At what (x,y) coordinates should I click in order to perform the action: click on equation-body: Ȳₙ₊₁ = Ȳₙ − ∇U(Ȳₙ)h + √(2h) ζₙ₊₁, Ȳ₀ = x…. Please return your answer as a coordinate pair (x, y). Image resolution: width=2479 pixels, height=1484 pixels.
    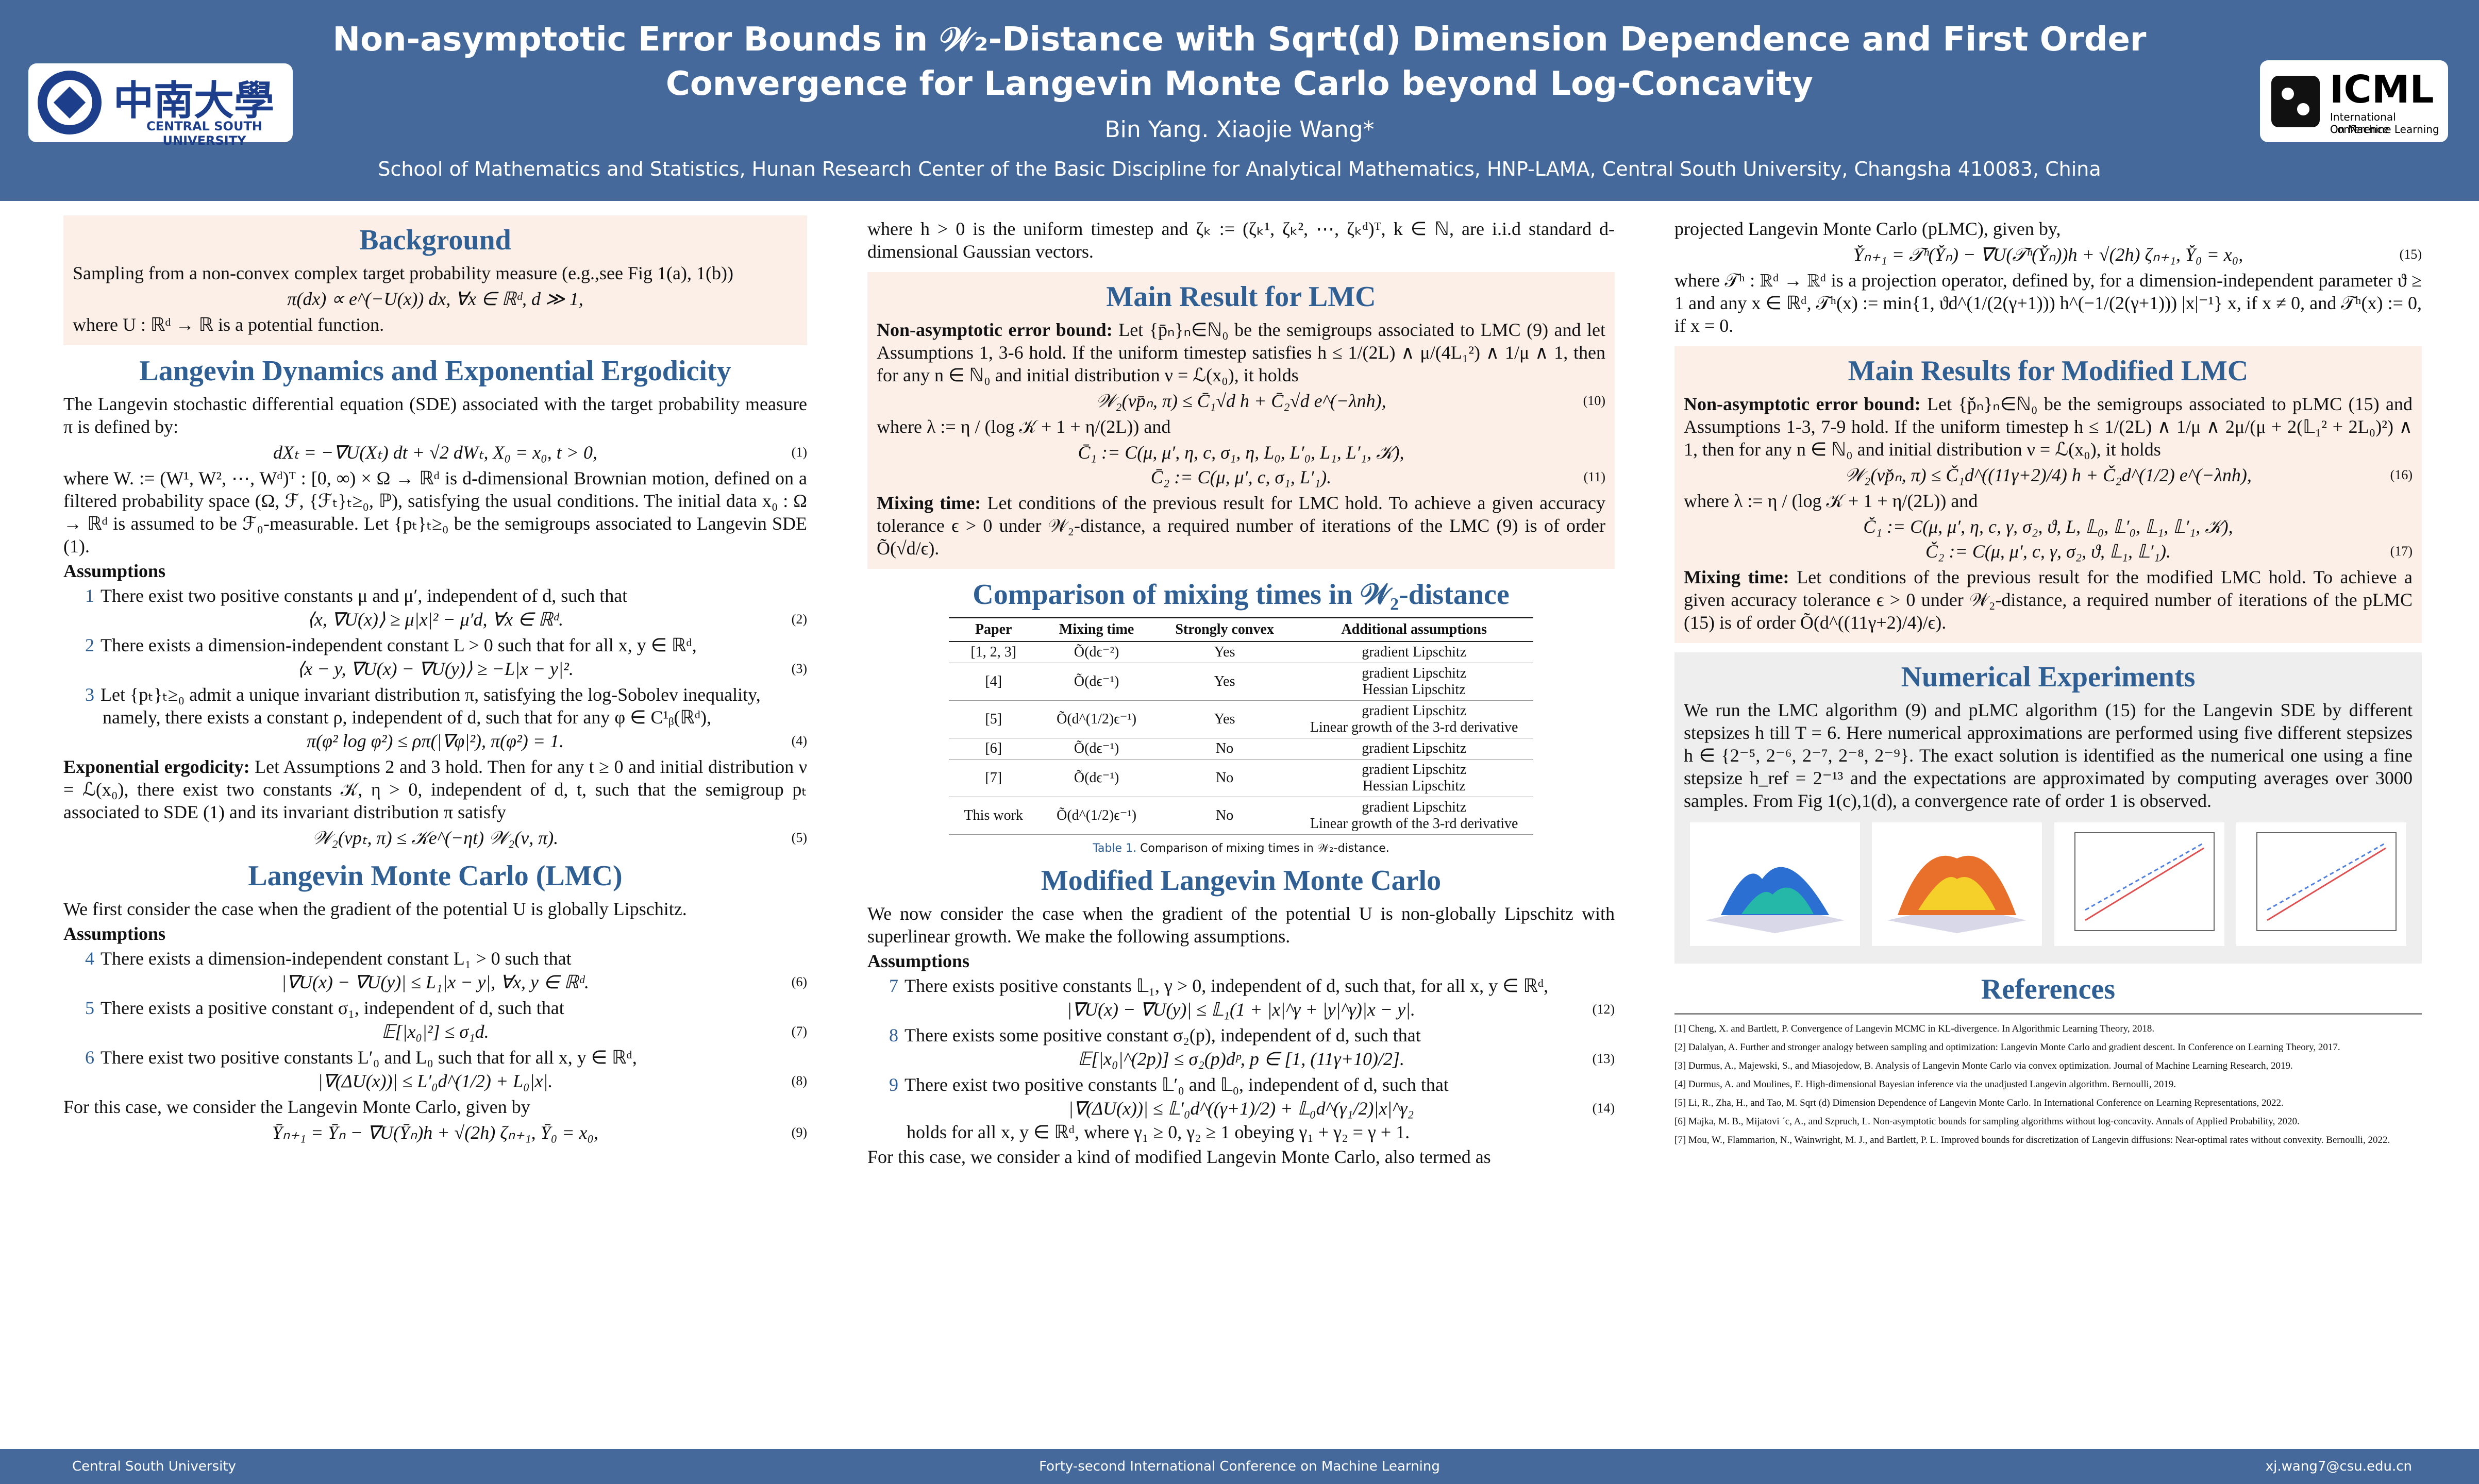
    Looking at the image, I should click on (435, 1132).